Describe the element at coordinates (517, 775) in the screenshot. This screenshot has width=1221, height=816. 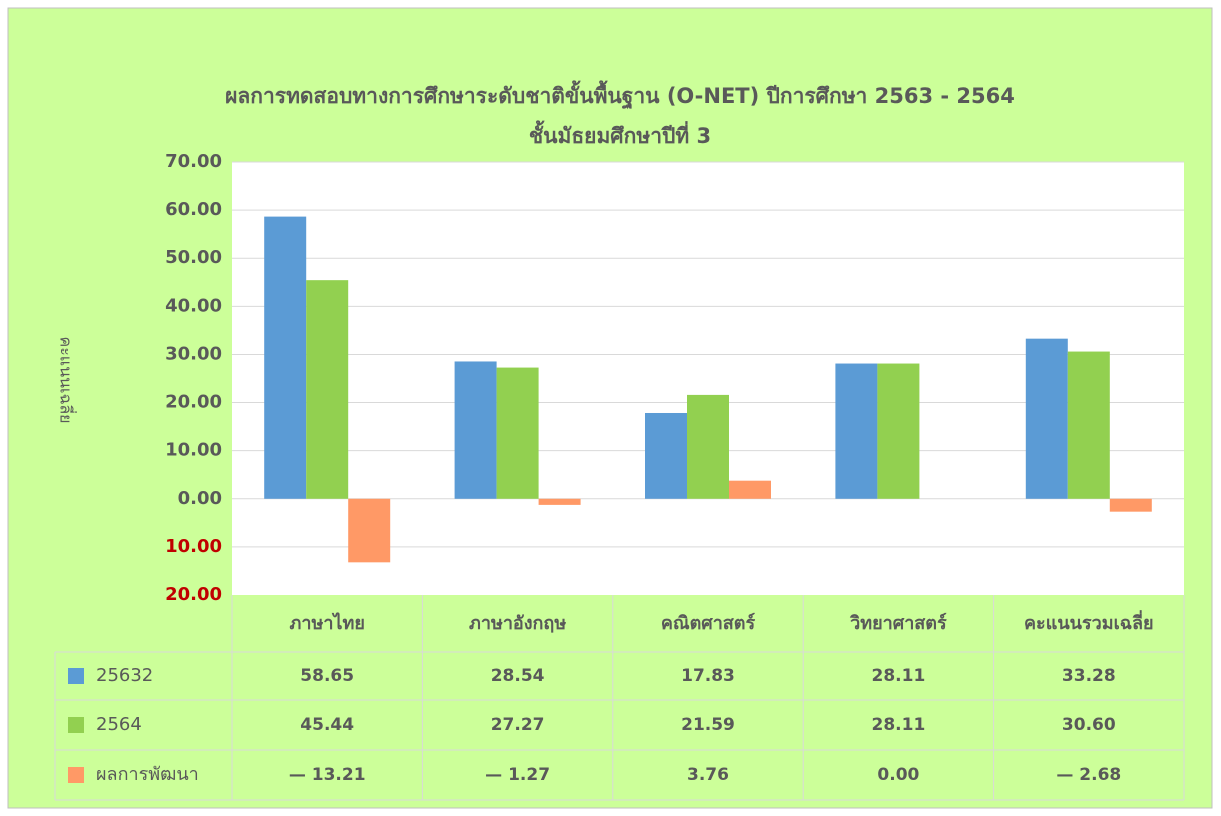
I see `table-value: — 1.27` at that location.